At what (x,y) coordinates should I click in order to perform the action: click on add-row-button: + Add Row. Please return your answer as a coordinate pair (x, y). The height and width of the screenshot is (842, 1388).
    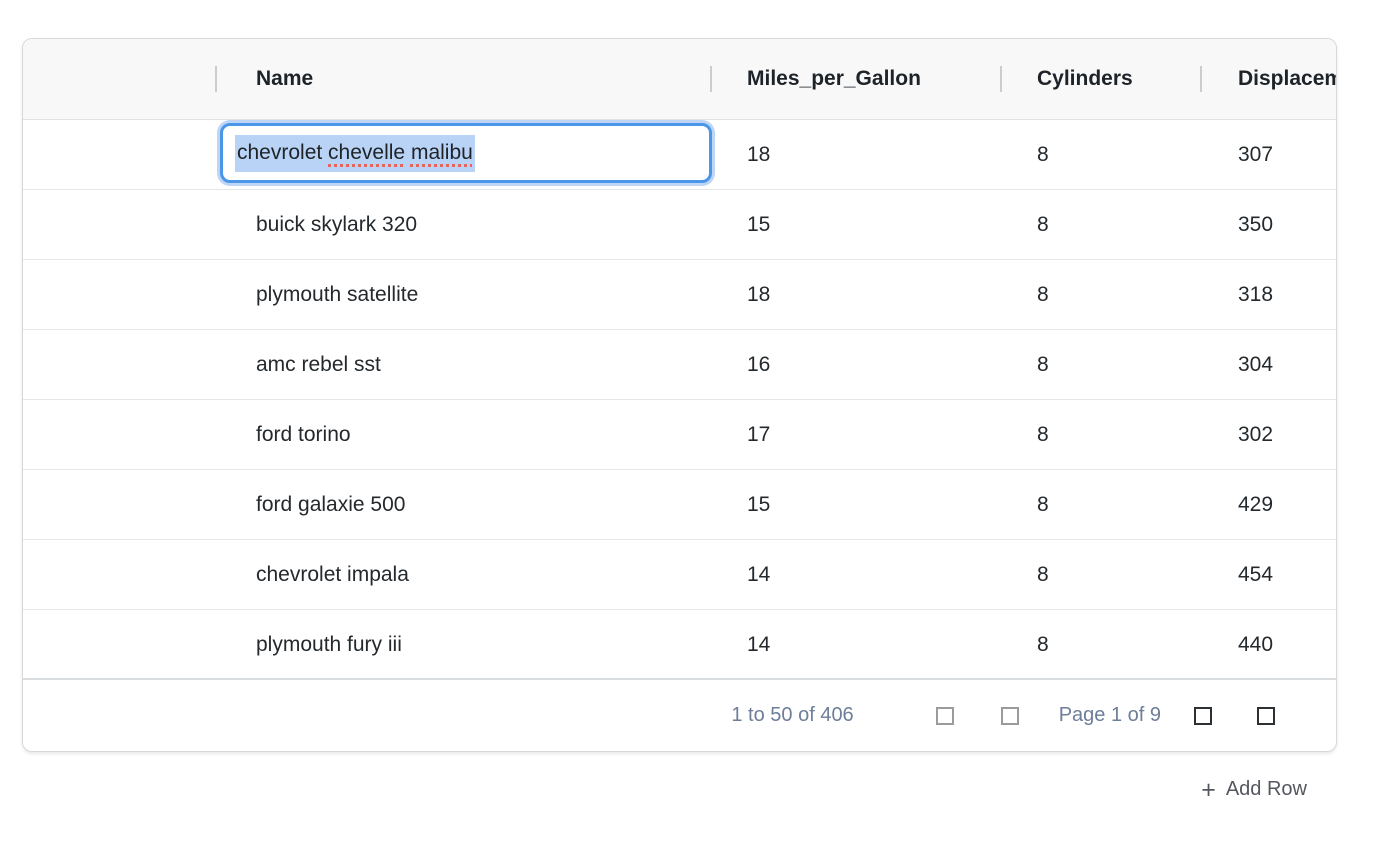
    Looking at the image, I should click on (1254, 789).